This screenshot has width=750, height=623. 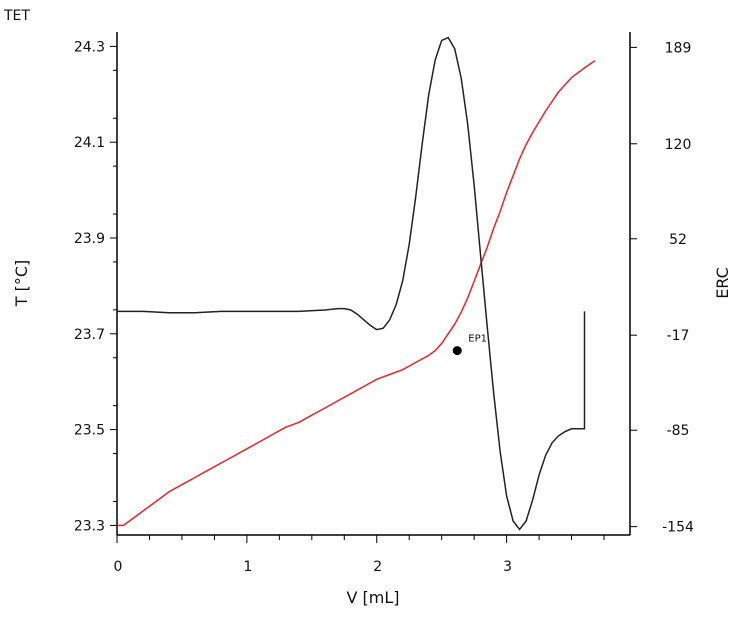 I want to click on x-tick-label: 2, so click(x=377, y=567).